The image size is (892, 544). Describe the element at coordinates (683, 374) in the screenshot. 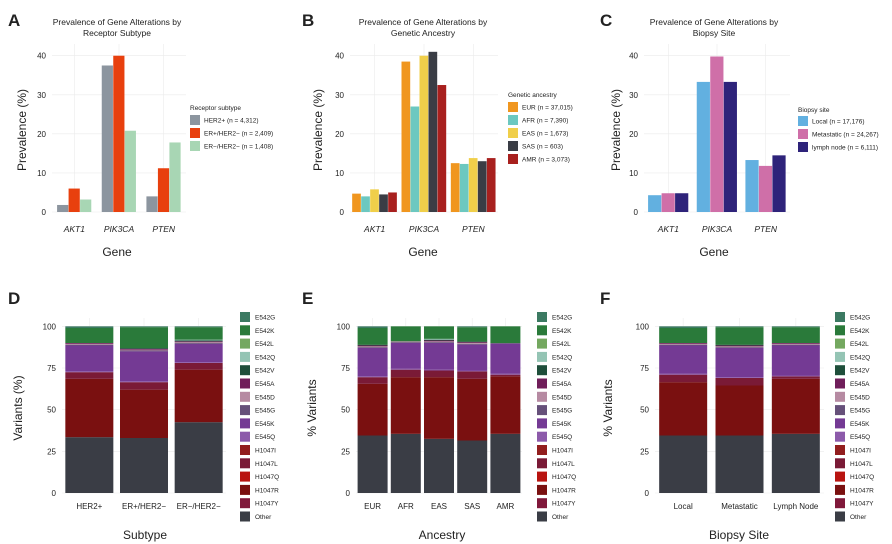

I see `bar-segment-local-e545q` at that location.